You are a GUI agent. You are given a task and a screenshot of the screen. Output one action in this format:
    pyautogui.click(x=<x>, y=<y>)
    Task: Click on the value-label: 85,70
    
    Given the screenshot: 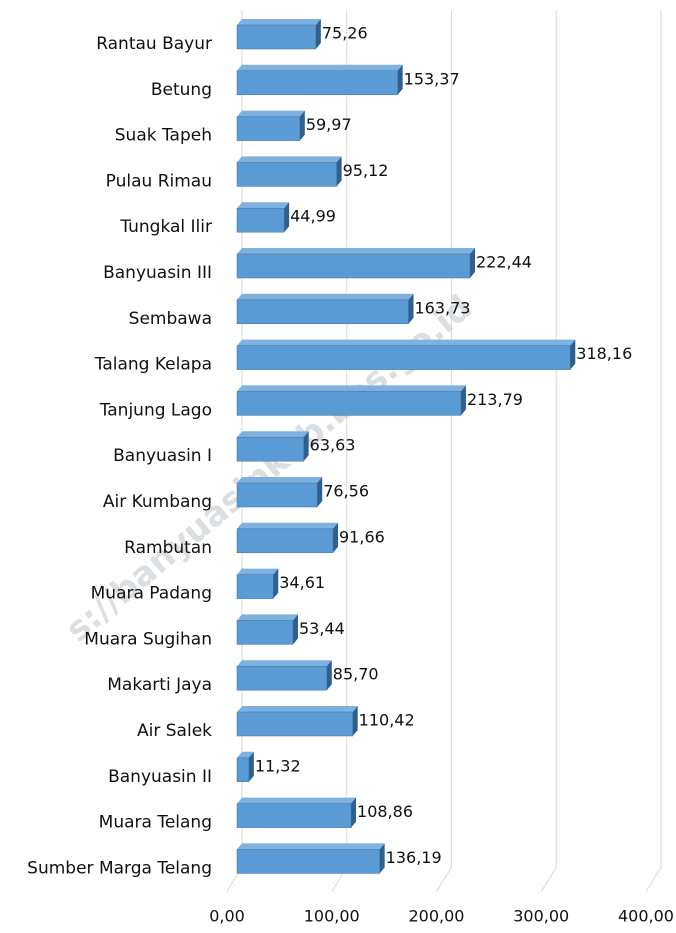 What is the action you would take?
    pyautogui.click(x=356, y=674)
    